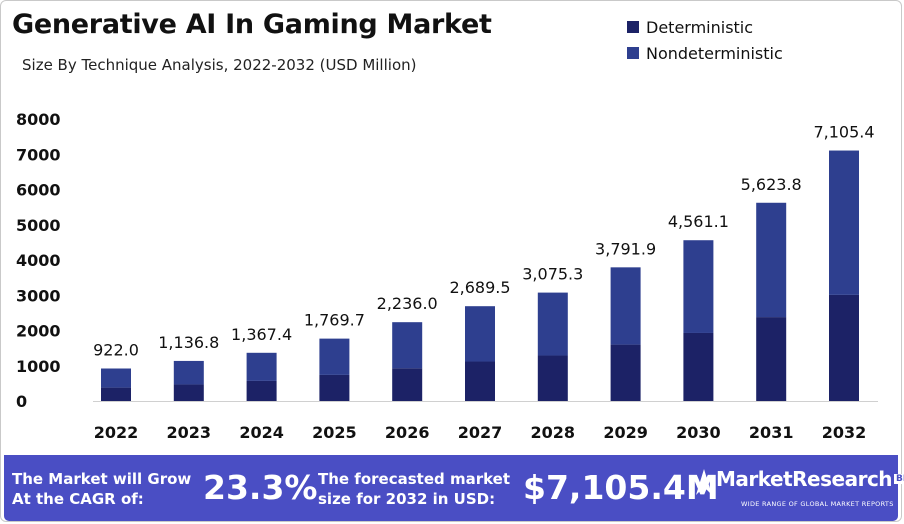  Describe the element at coordinates (771, 359) in the screenshot. I see `bar-deterministic-2031` at that location.